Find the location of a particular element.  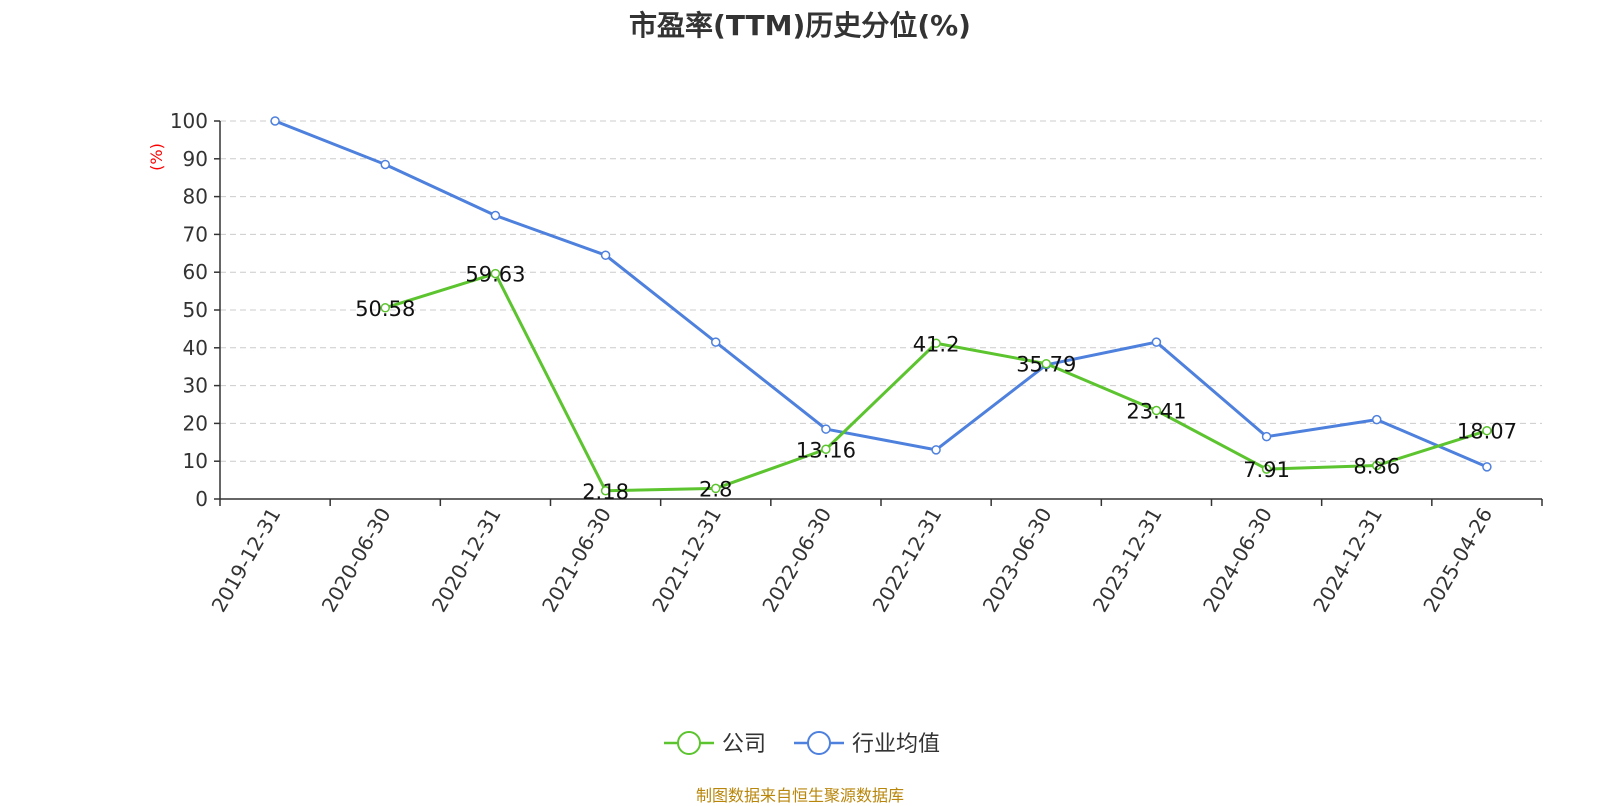

legend-item-1: 行业均值 is located at coordinates (867, 744).